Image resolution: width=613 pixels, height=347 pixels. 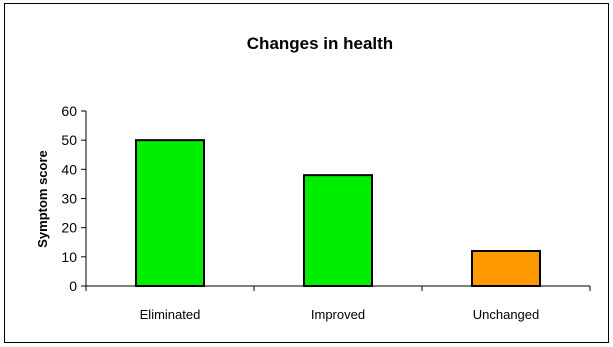 What do you see at coordinates (69, 169) in the screenshot?
I see `y-tick-label: 40` at bounding box center [69, 169].